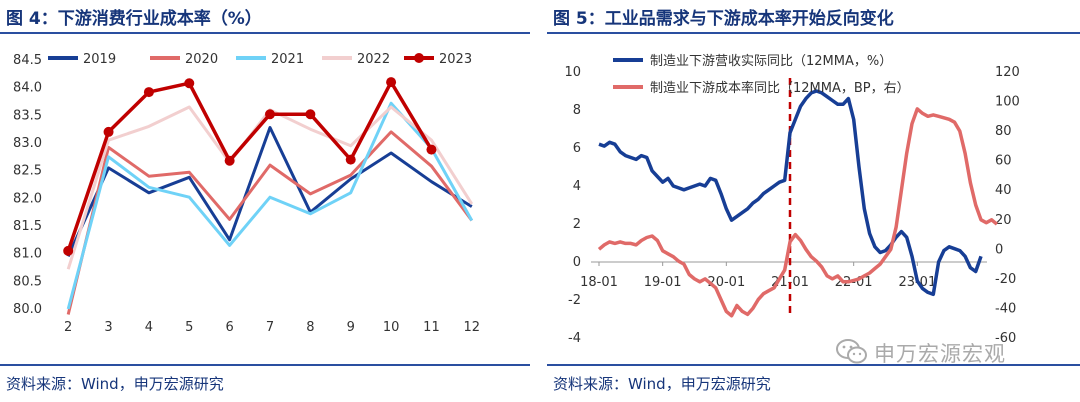 This screenshot has width=1080, height=402. Describe the element at coordinates (134, 19) in the screenshot. I see `left-chart-title: 图 4：下游消费行业成本率（%）` at that location.